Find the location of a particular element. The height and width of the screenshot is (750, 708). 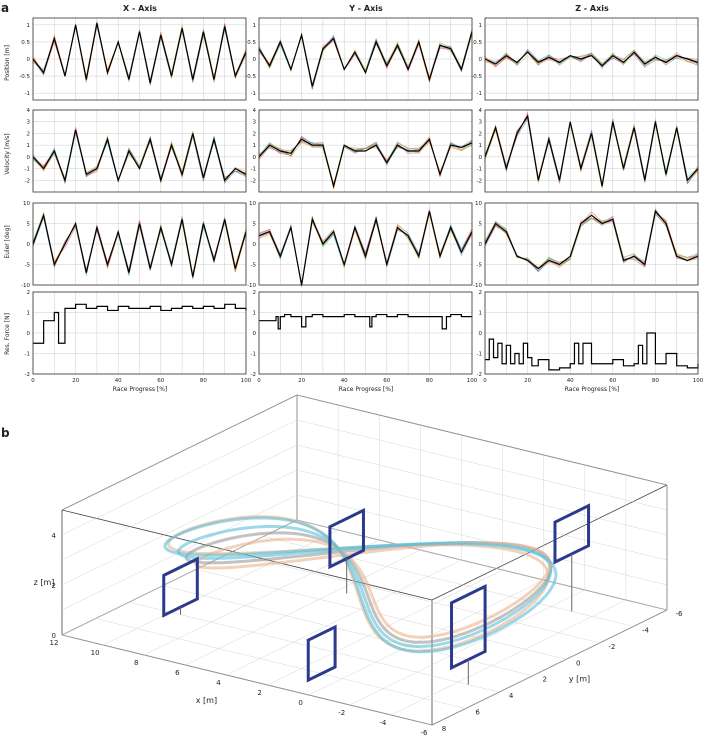

run-line is located at coordinates (591, 59).